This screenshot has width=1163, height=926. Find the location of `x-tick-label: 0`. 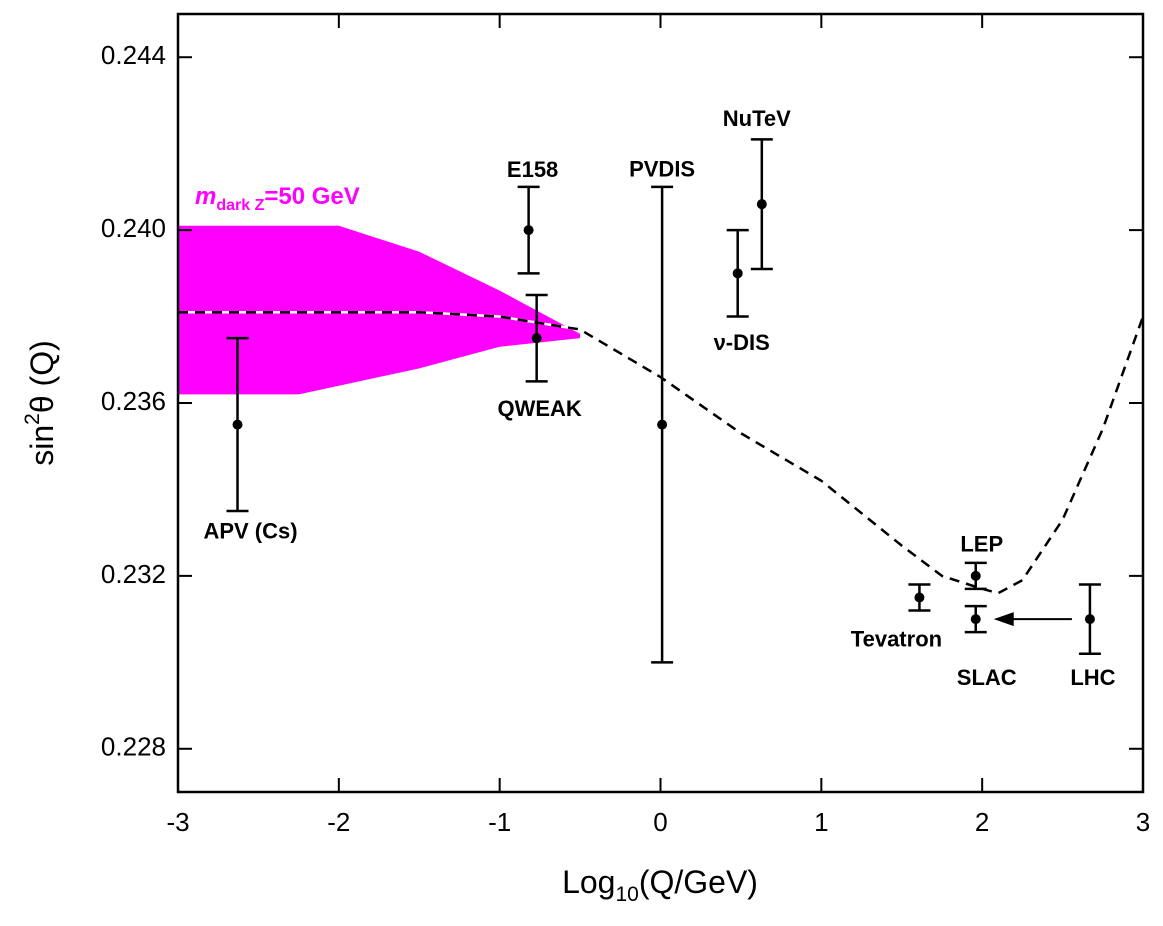

x-tick-label: 0 is located at coordinates (660, 822).